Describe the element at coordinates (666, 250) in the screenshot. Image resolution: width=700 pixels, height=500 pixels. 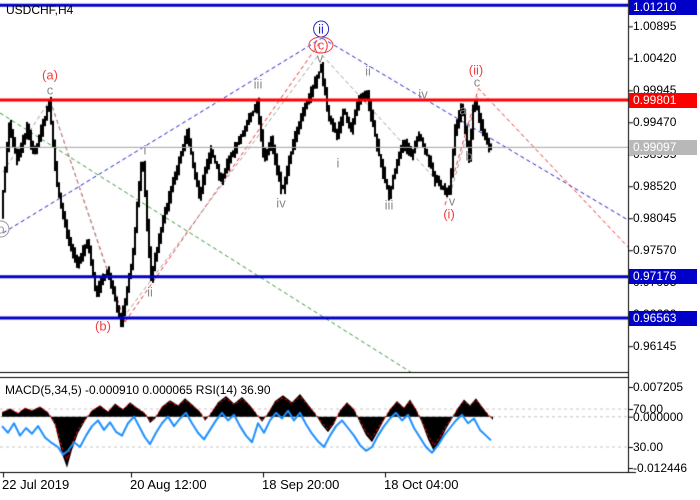
I see `price-tick-label: 0.97570` at that location.